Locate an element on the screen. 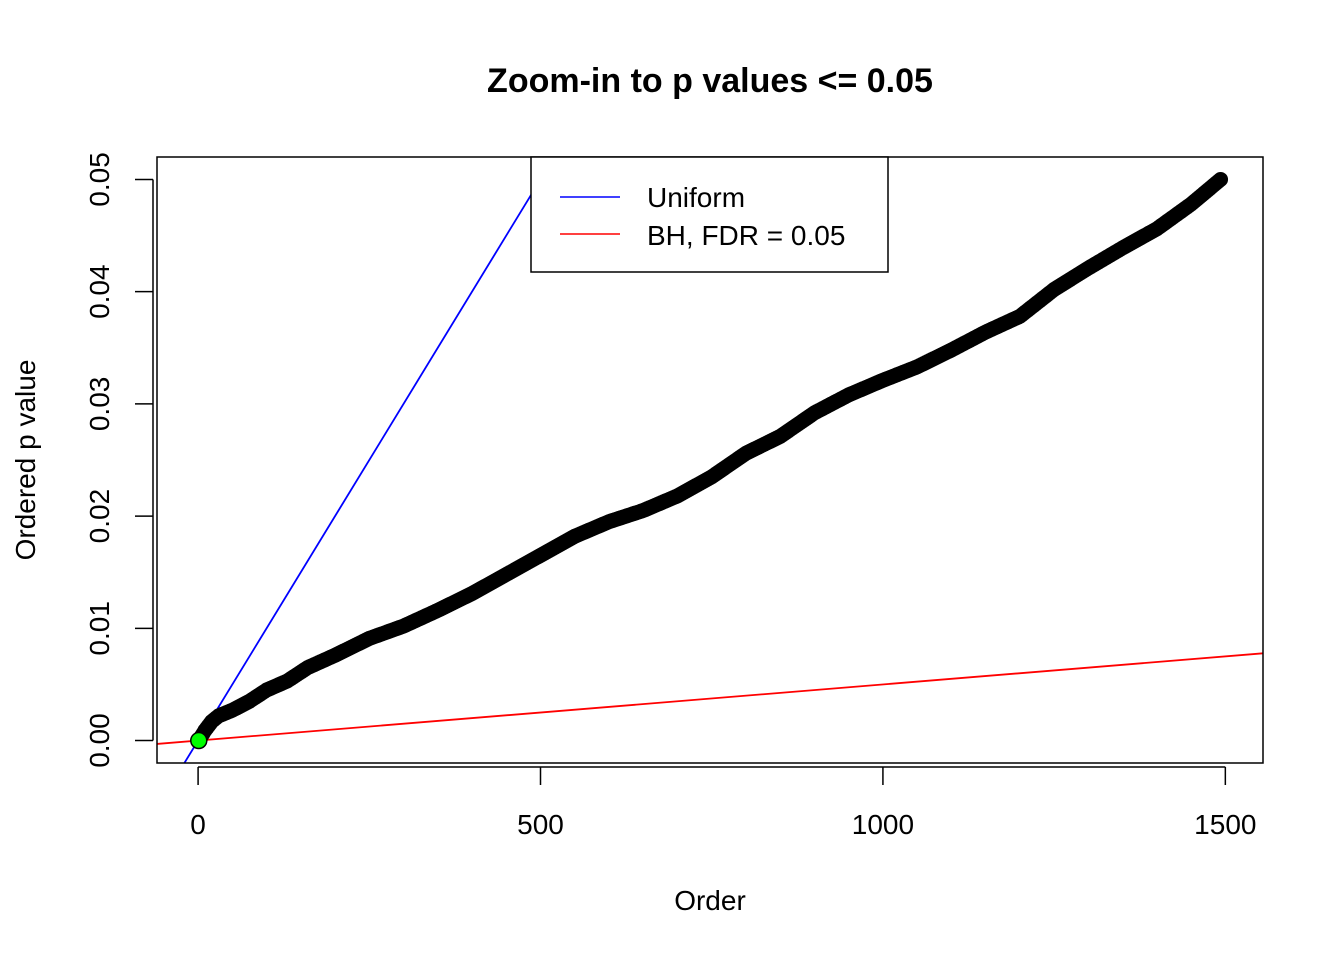  y-tick-label-5: 0.05 is located at coordinates (99, 179).